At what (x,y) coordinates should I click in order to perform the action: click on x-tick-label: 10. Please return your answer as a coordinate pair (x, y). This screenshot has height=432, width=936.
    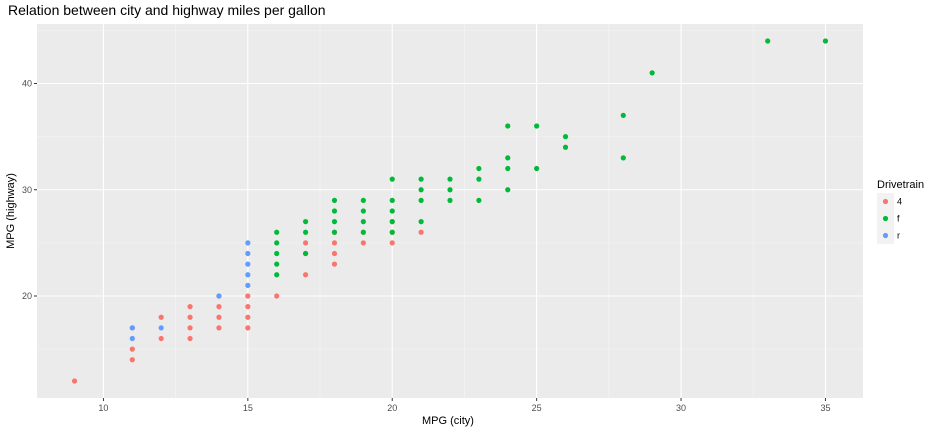
    Looking at the image, I should click on (103, 408).